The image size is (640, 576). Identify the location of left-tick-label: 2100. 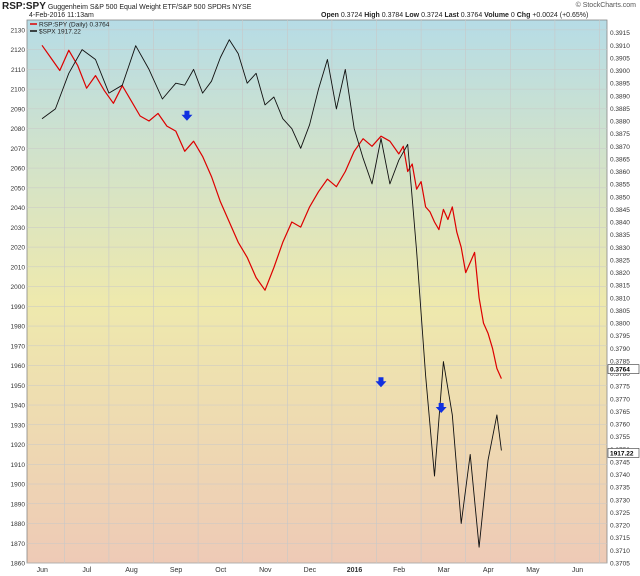
(18, 90).